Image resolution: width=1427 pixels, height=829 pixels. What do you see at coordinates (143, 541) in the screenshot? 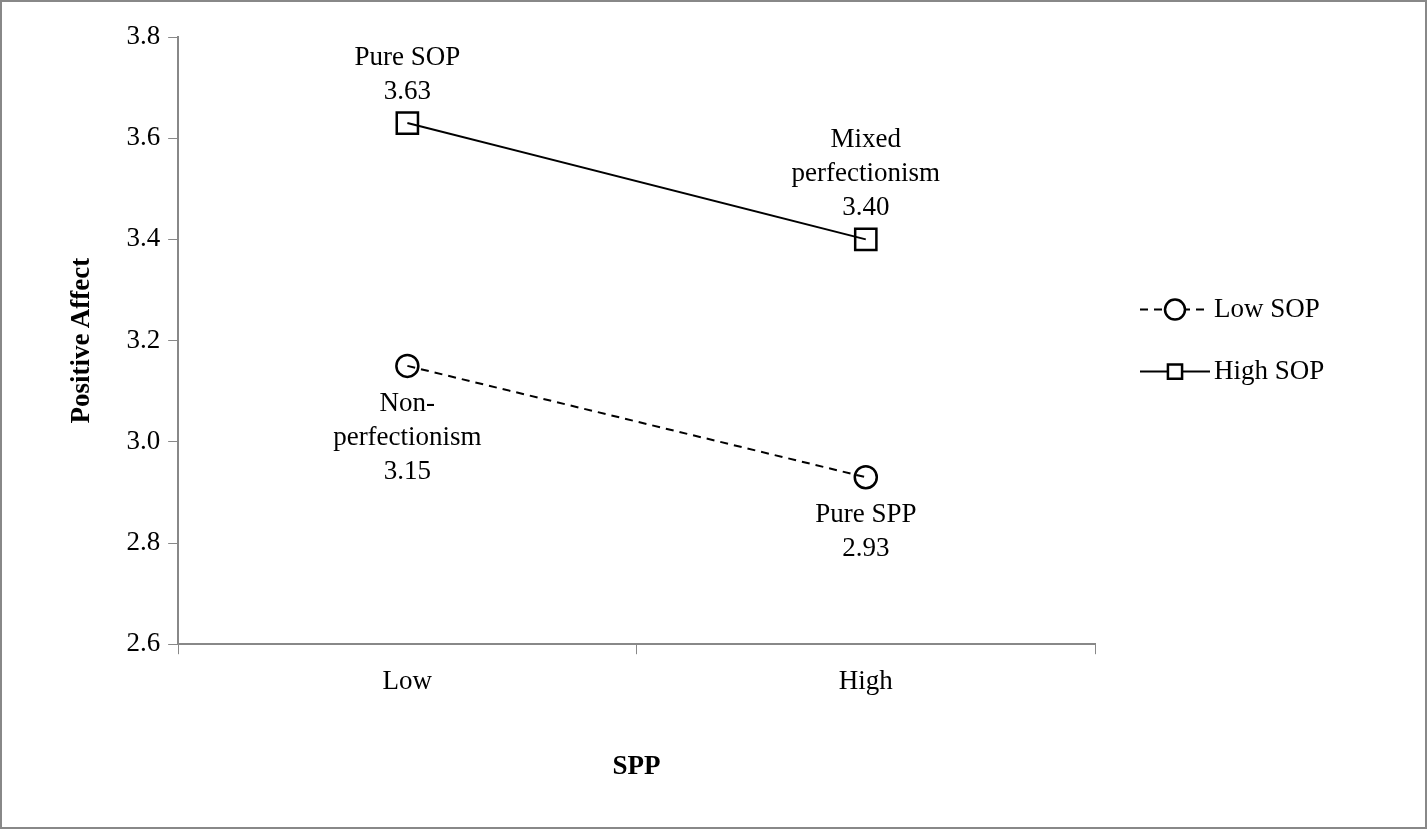
I see `y-tick-label: 2.8` at bounding box center [143, 541].